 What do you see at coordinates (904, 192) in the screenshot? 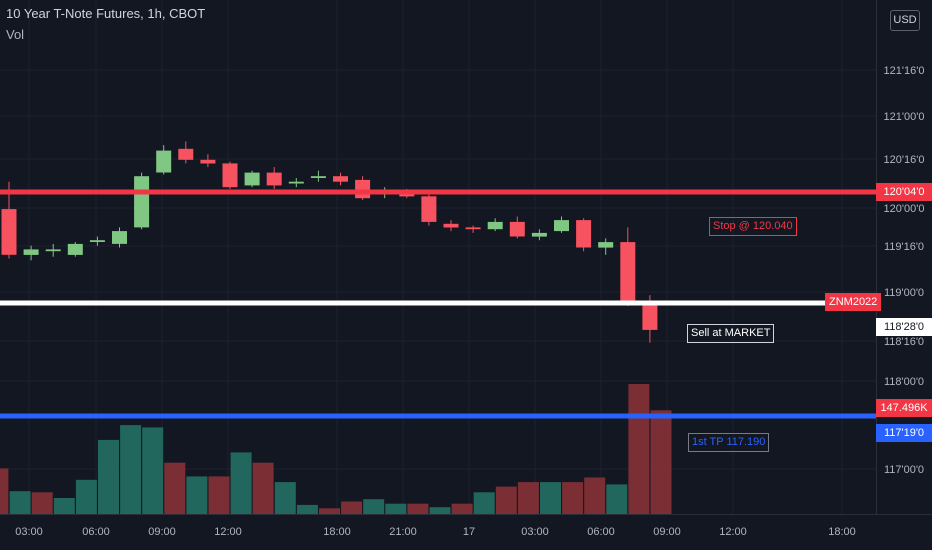
I see `stop-price-tag: 120'04'0` at bounding box center [904, 192].